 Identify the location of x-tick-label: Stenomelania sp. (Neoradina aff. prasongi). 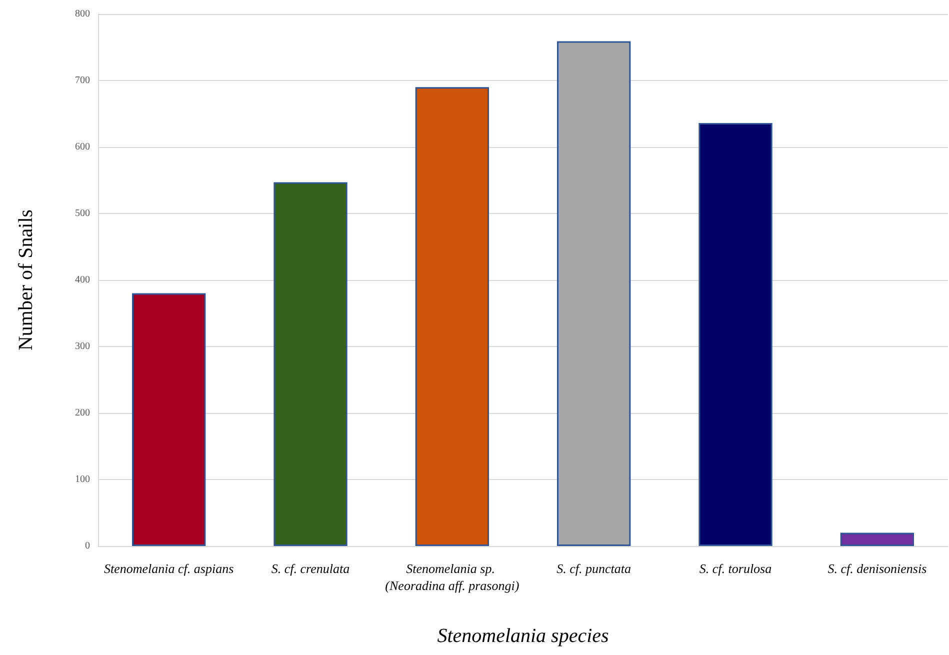
(452, 577).